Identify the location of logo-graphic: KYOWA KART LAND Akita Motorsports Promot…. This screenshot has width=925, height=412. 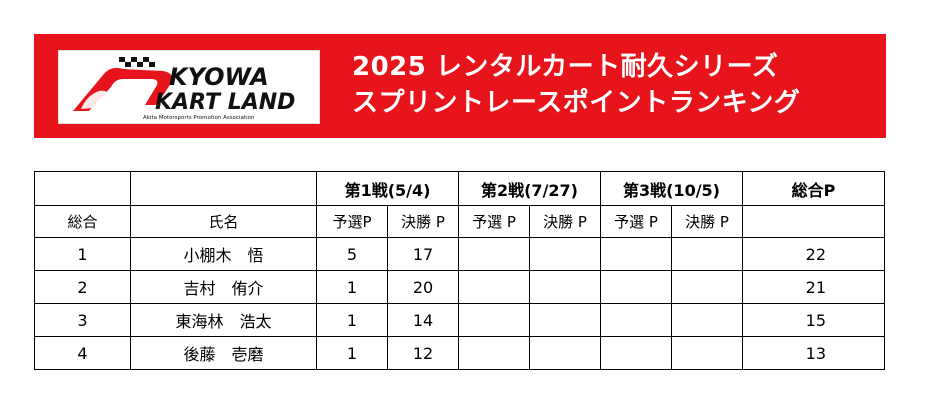
(184, 89).